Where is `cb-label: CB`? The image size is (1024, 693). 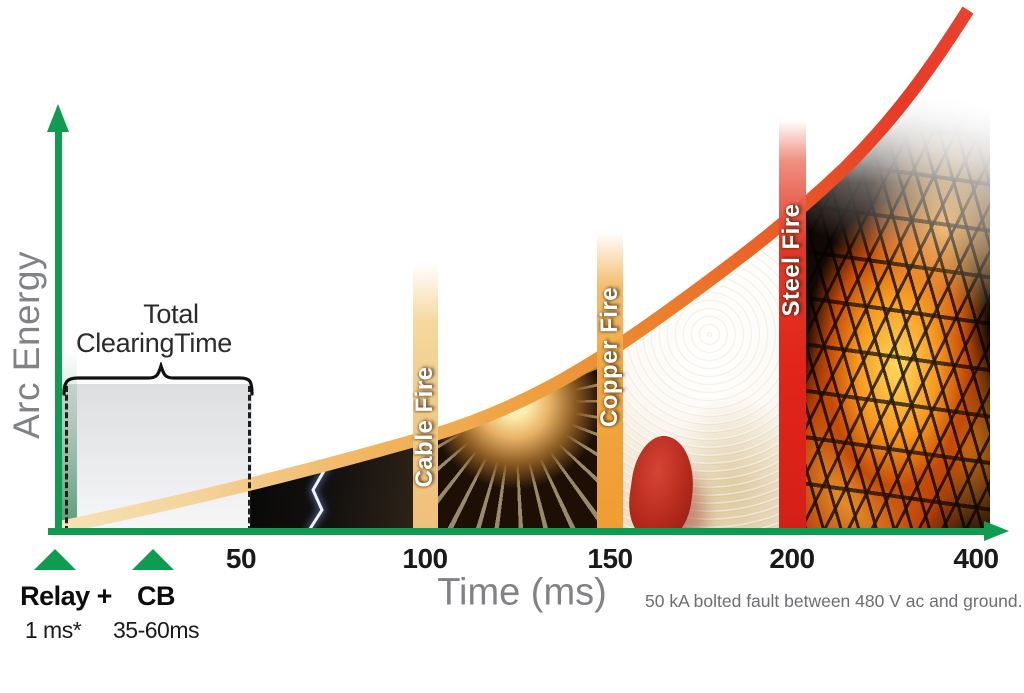 cb-label: CB is located at coordinates (156, 596).